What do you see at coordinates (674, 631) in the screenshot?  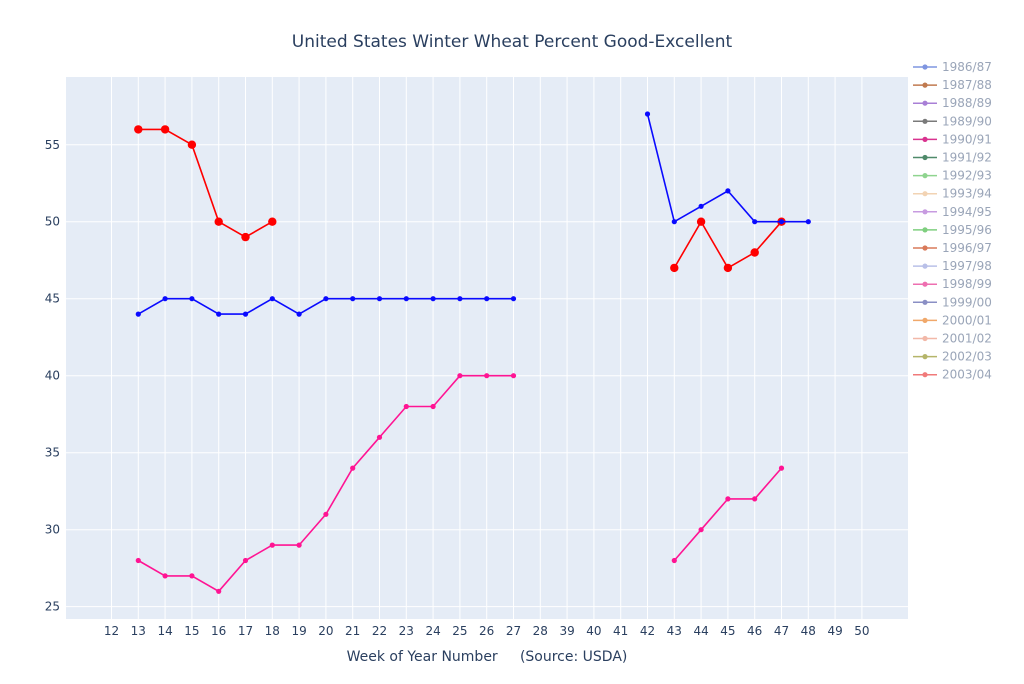 I see `x-tick-label: 43` at bounding box center [674, 631].